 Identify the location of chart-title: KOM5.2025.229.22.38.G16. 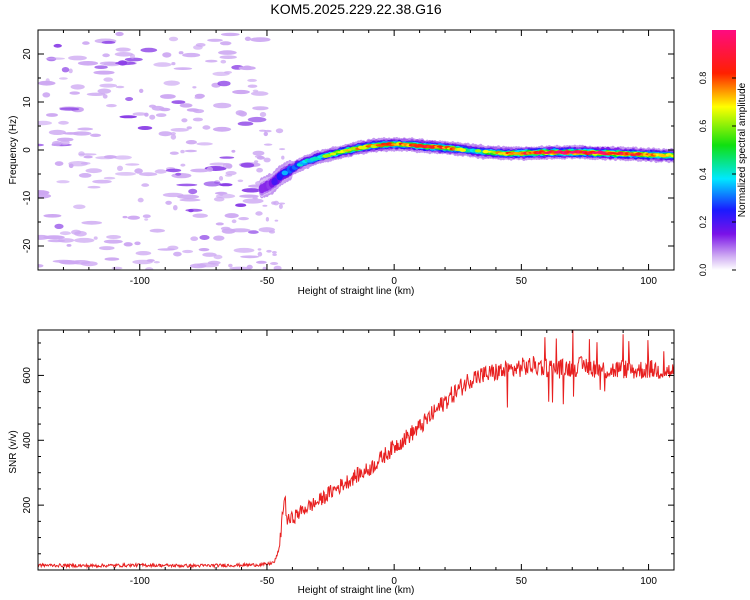
(355, 9).